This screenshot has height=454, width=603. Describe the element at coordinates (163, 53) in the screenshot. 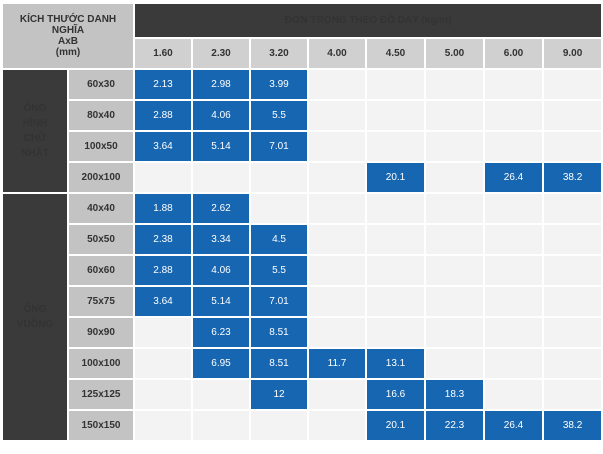

I see `thickness-header: 1.60` at that location.